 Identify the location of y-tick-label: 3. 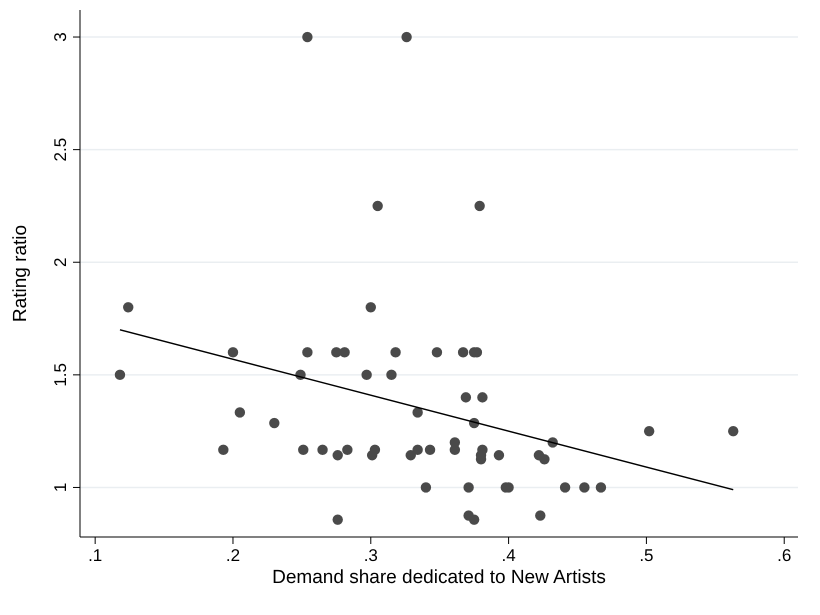
(60, 37).